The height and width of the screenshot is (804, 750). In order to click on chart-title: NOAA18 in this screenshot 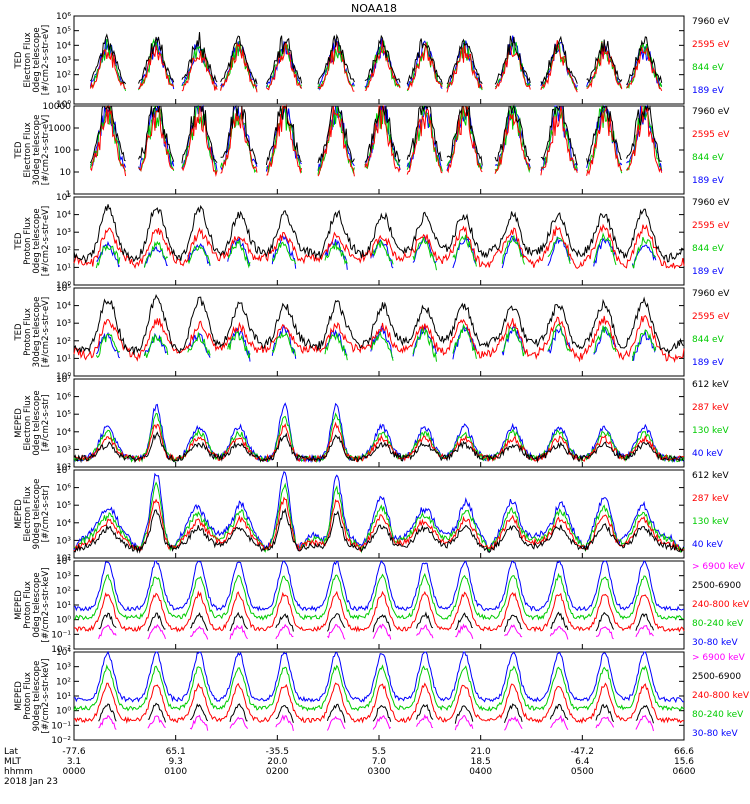, I will do `click(374, 8)`.